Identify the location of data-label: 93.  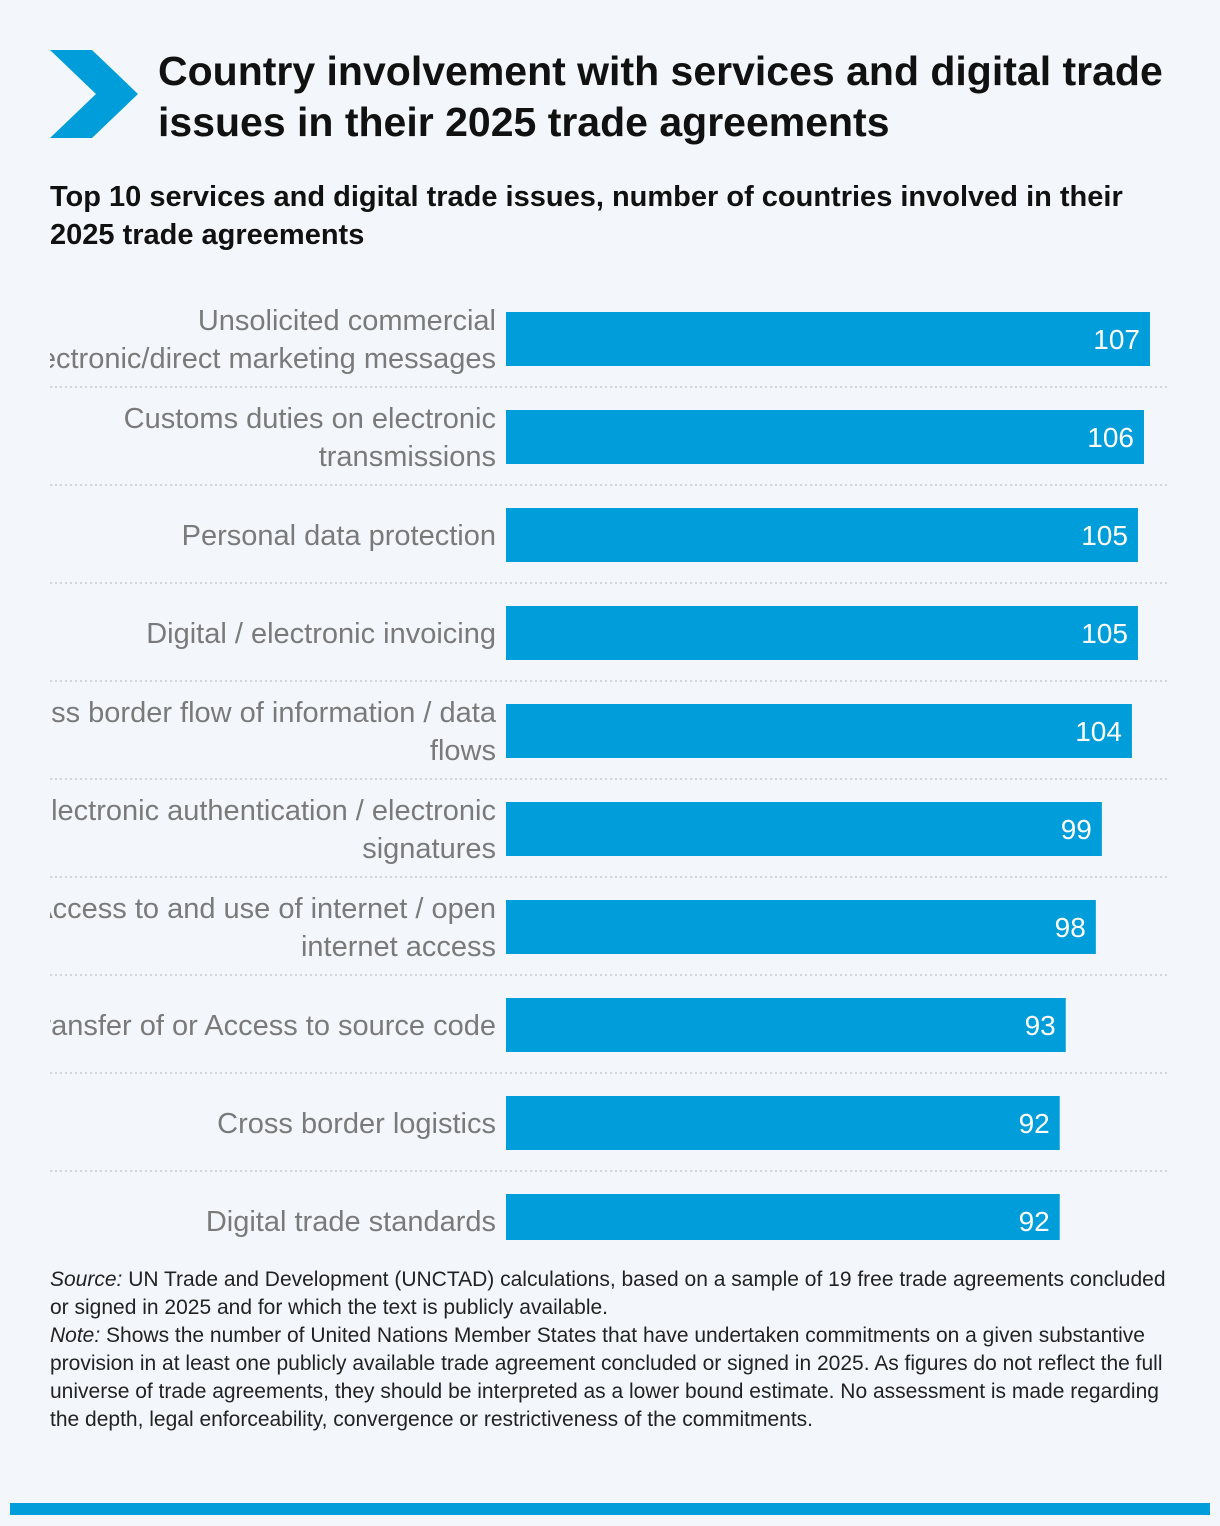
(1040, 1025).